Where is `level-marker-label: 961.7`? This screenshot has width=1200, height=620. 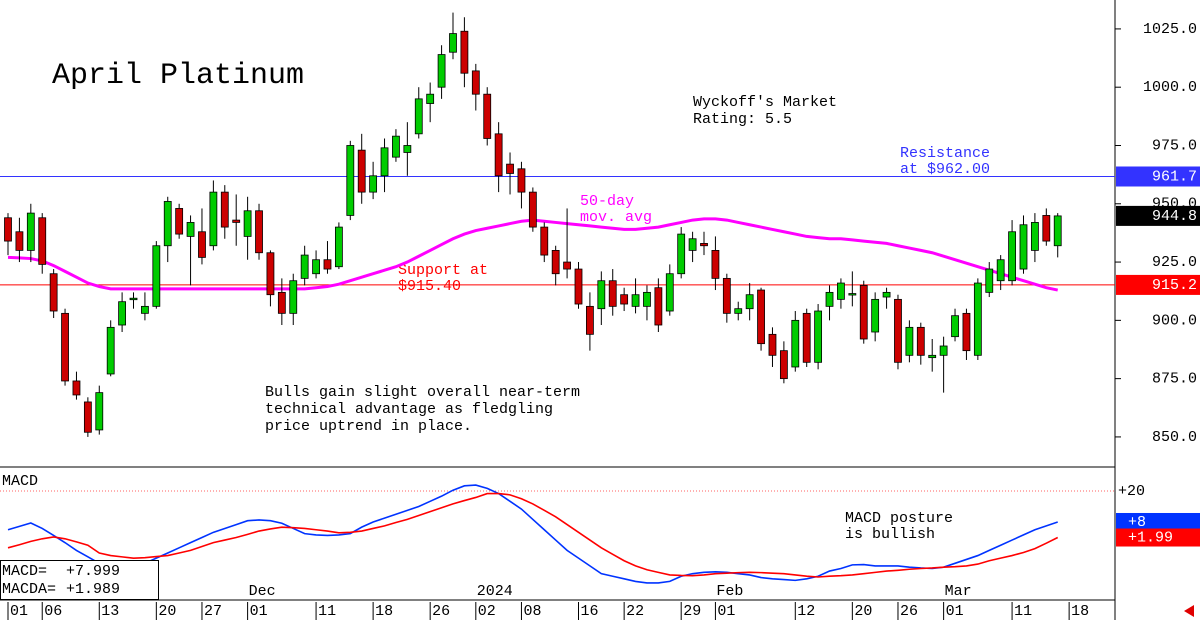
level-marker-label: 961.7 is located at coordinates (1174, 176).